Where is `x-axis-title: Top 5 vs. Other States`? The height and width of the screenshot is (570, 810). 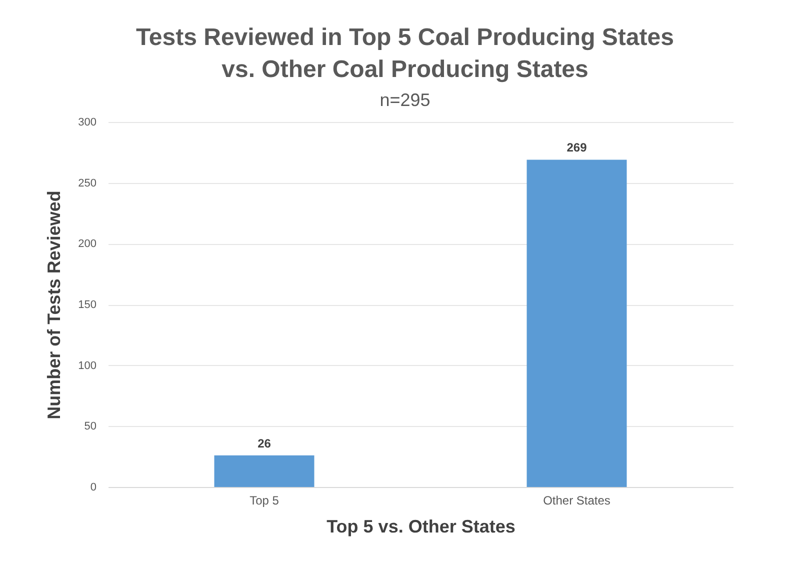
x-axis-title: Top 5 vs. Other States is located at coordinates (421, 526).